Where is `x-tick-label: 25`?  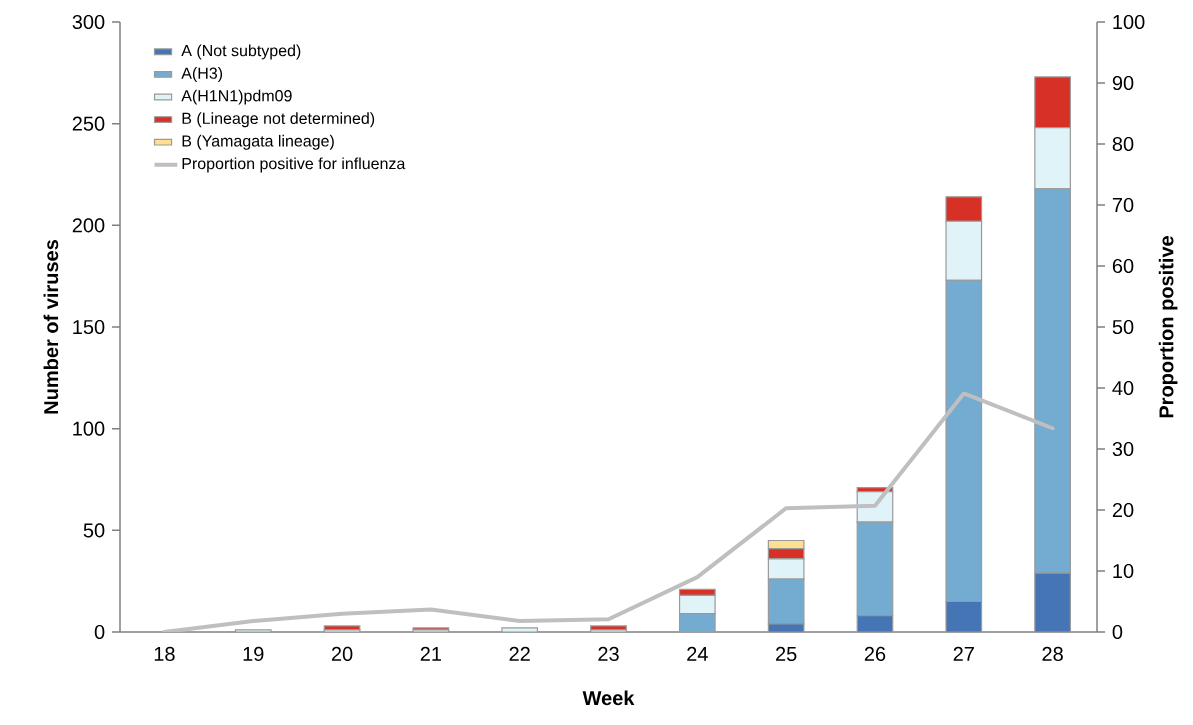
x-tick-label: 25 is located at coordinates (786, 654).